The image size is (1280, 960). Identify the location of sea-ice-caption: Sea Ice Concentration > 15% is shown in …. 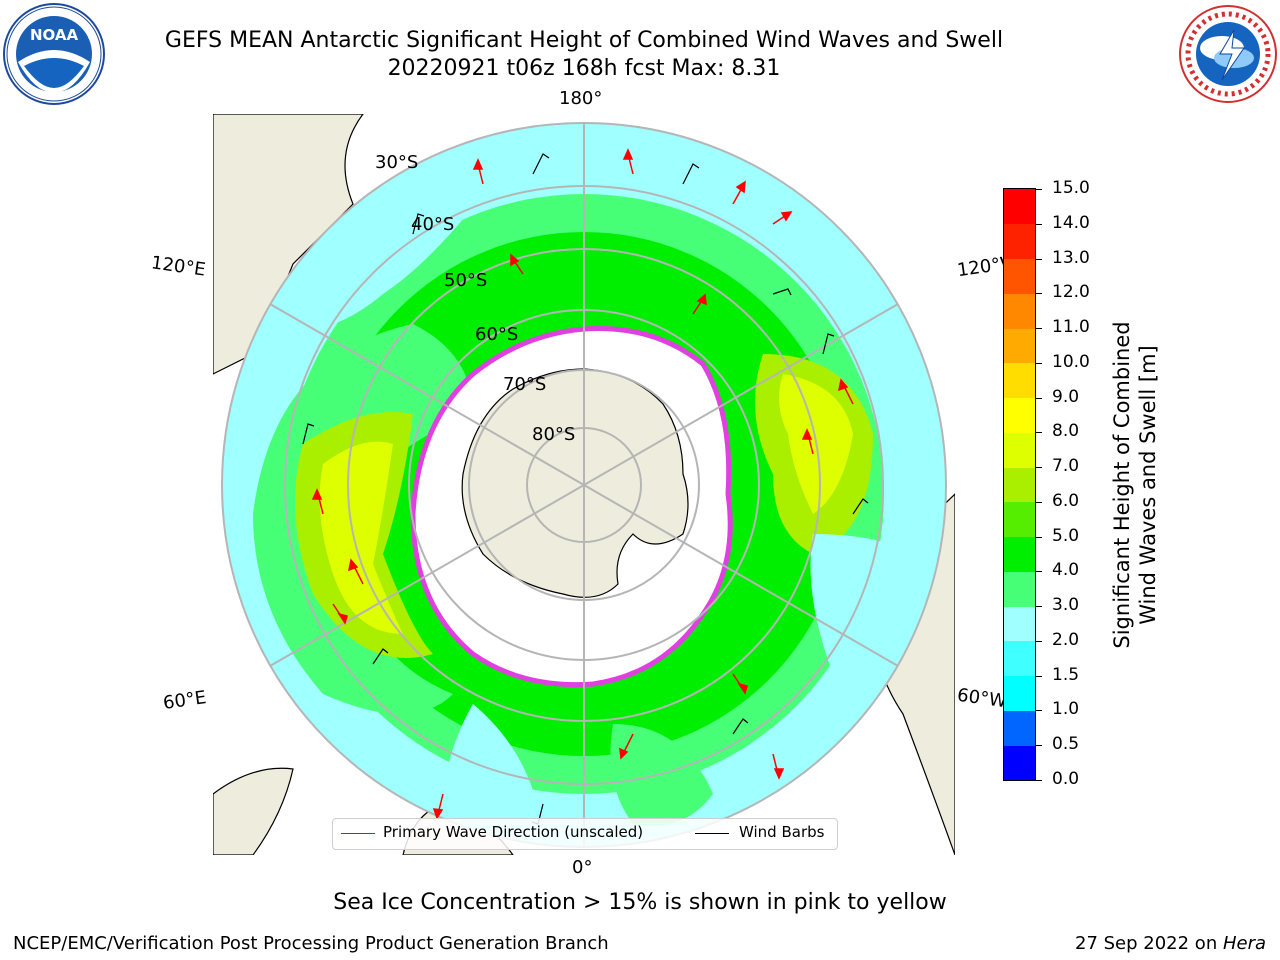
(640, 902).